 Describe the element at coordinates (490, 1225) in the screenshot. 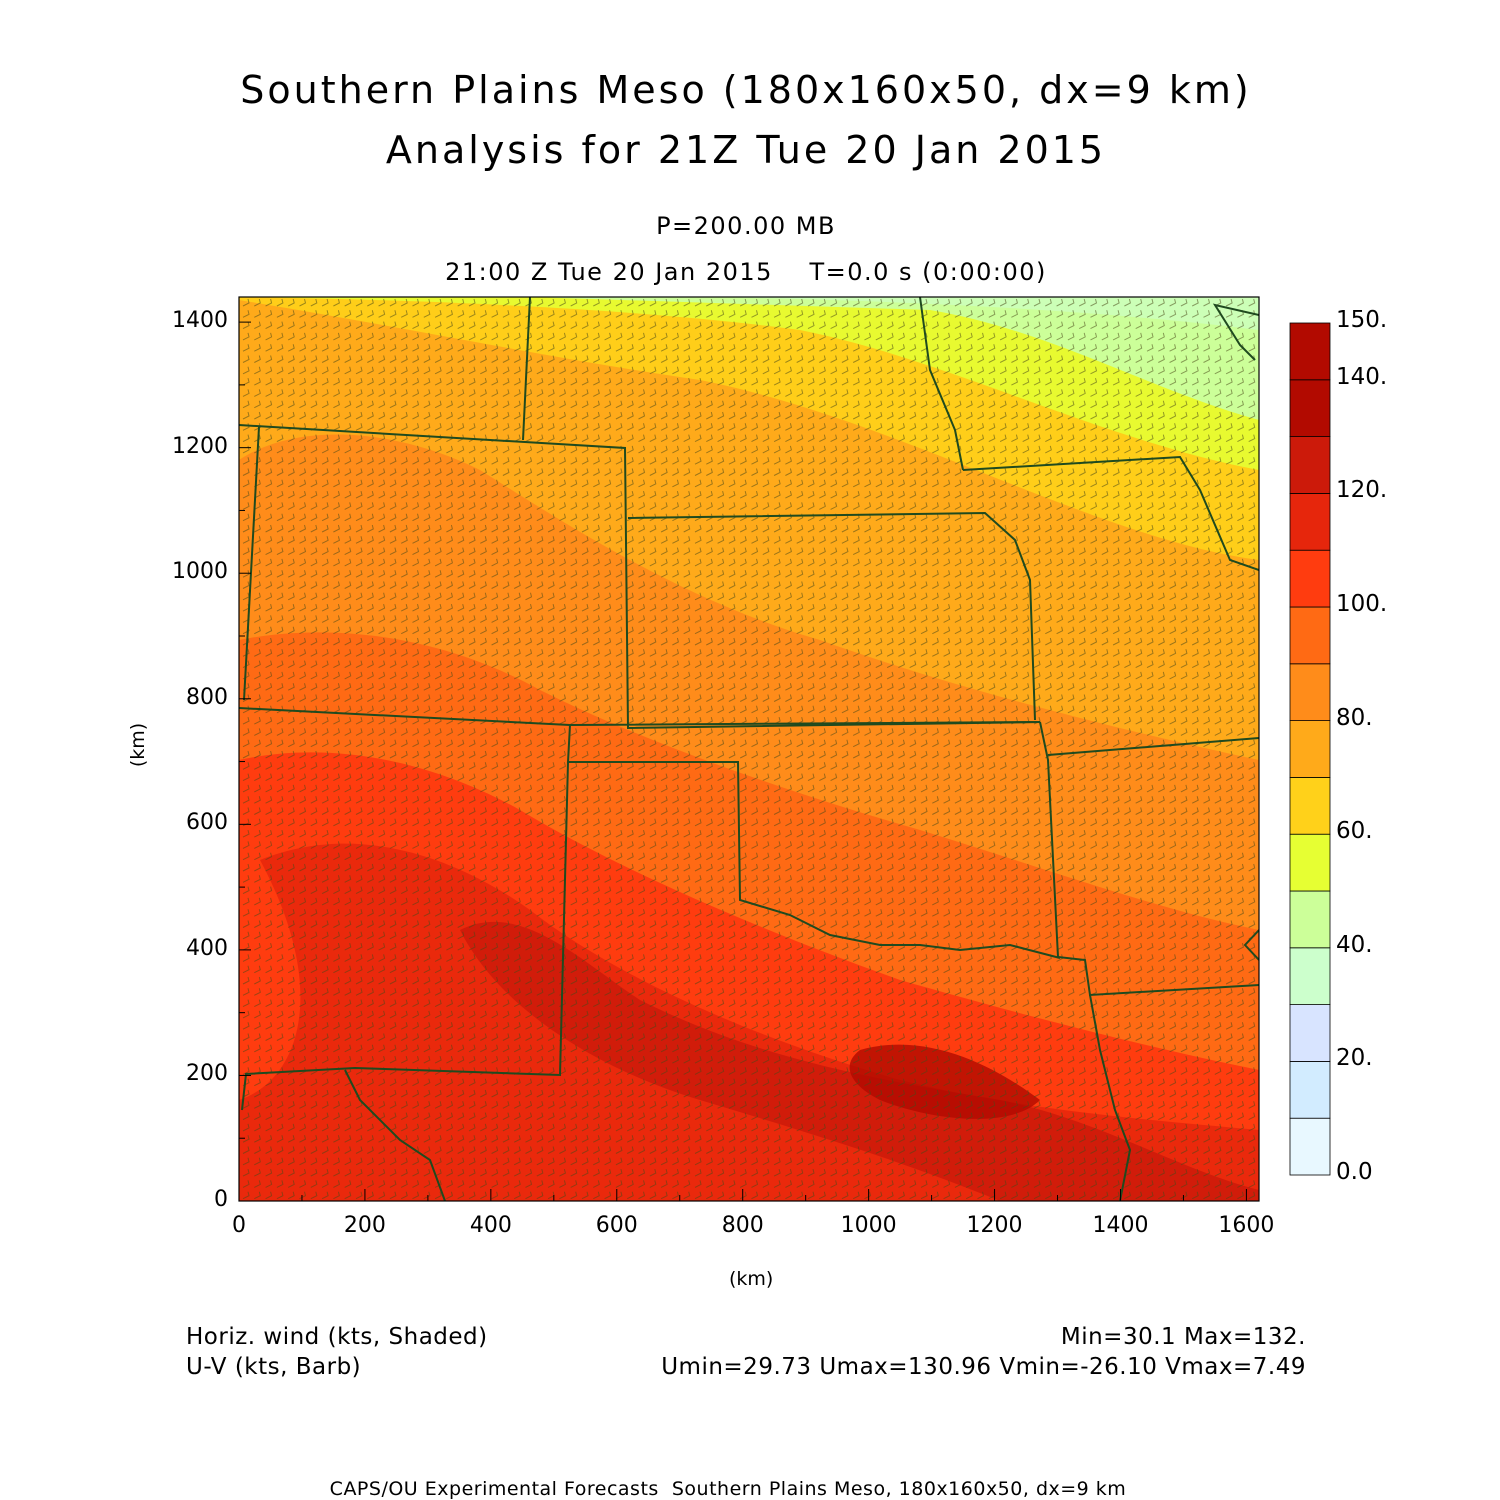

I see `x-tick-label: 400` at that location.